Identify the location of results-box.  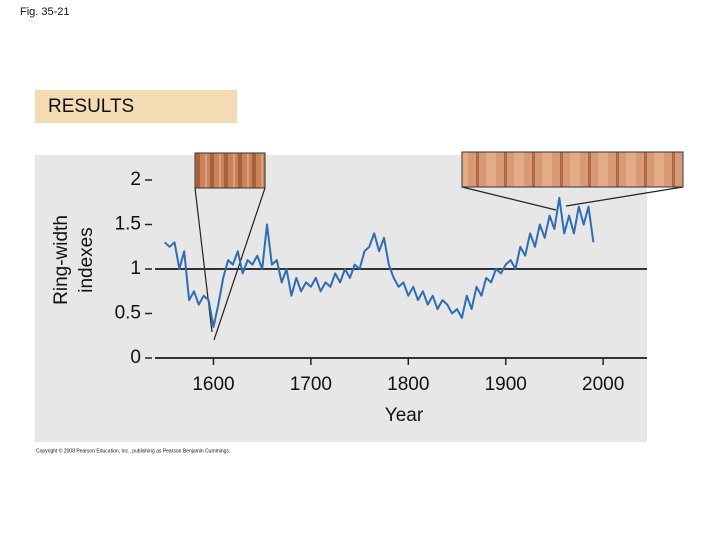
(136, 106).